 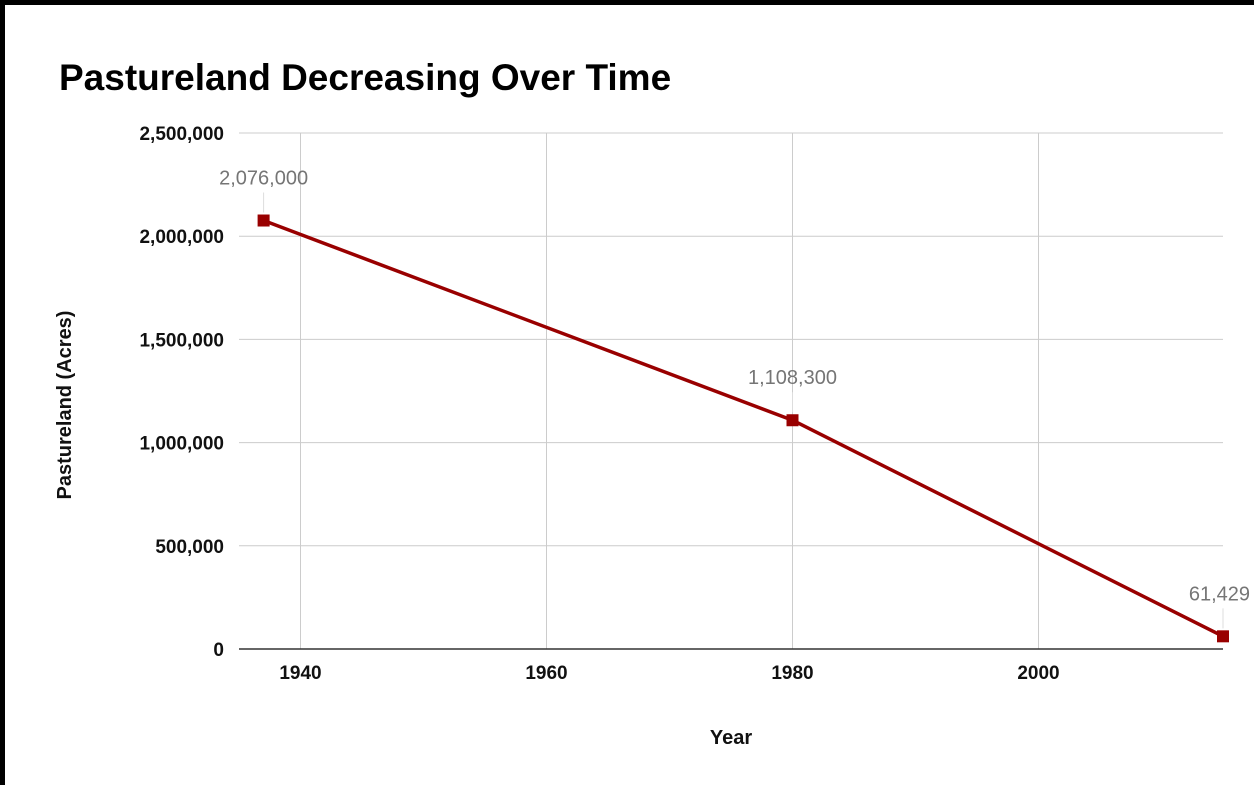 What do you see at coordinates (669, 673) in the screenshot?
I see `x-axis-tick-labels: 1940 1960 1980 2000` at bounding box center [669, 673].